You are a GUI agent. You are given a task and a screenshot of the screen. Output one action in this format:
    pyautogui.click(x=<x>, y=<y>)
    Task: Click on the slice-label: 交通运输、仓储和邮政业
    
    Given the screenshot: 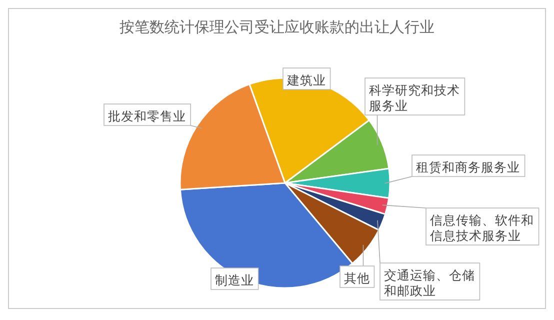 What is the action you would take?
    pyautogui.click(x=429, y=283)
    